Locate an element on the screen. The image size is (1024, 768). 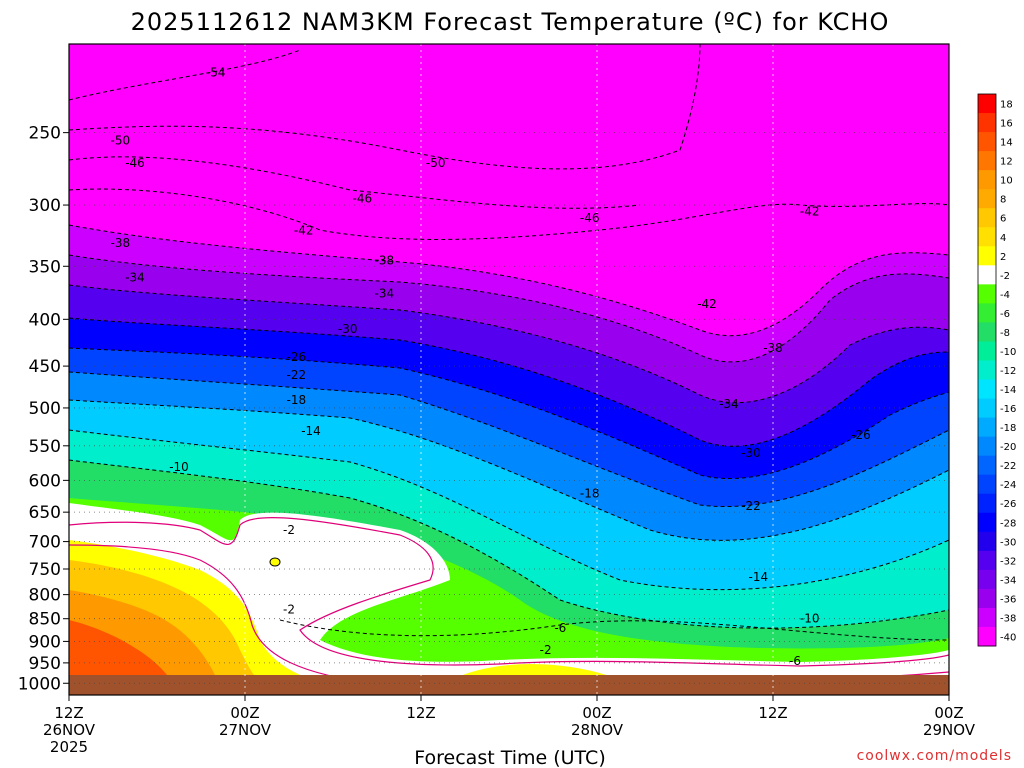
colorbar-label: -10 is located at coordinates (1008, 352).